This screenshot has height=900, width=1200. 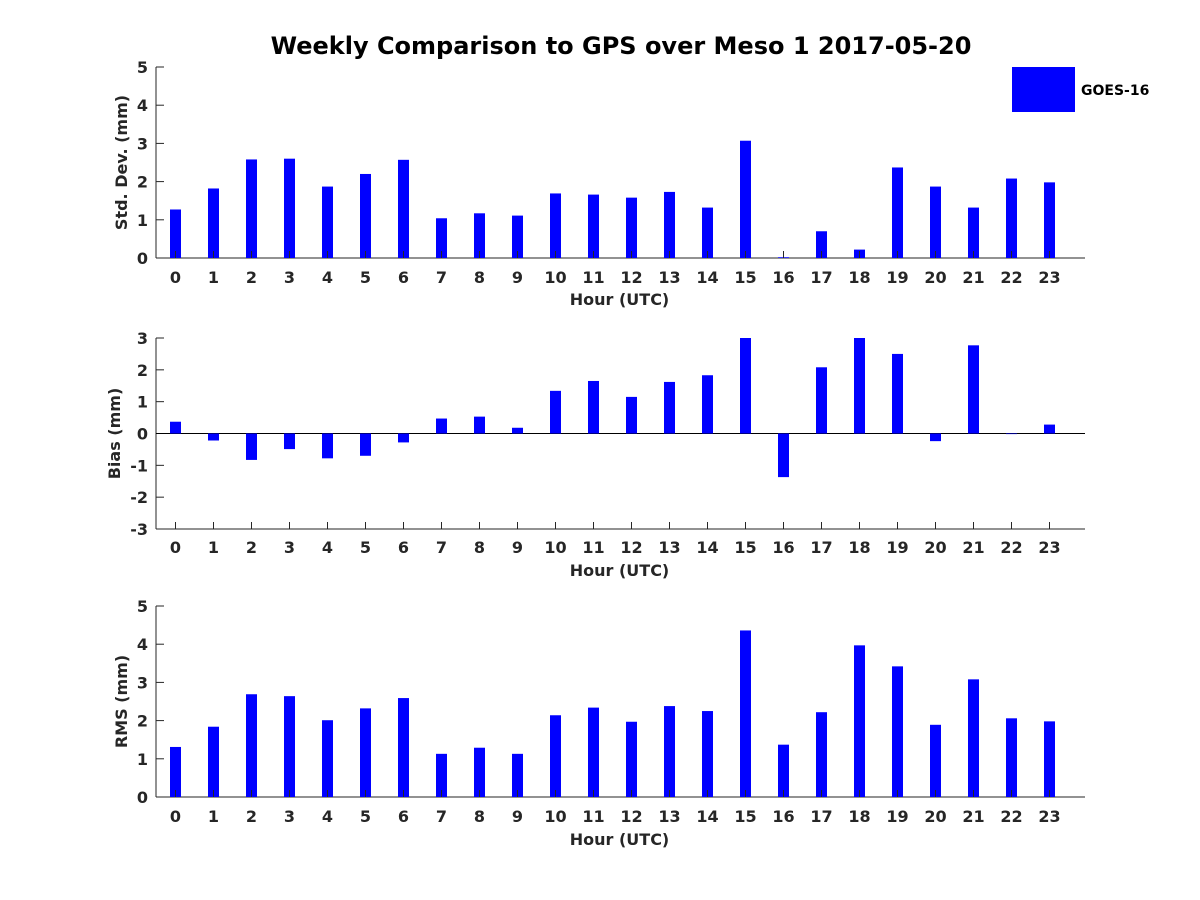 I want to click on y-tick-label: 5, so click(x=142, y=67).